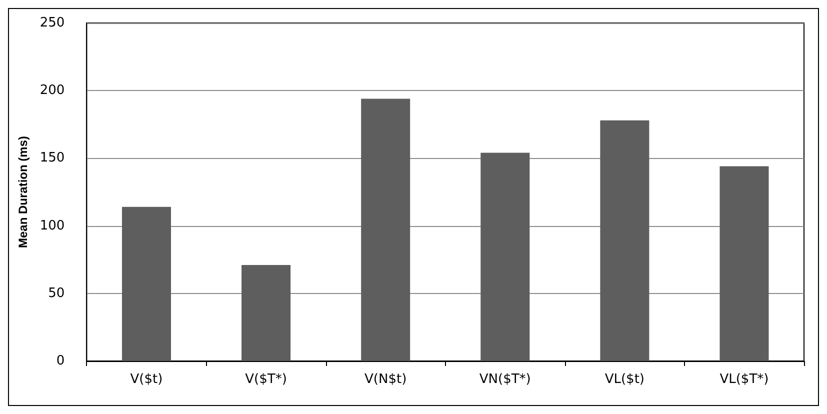 The image size is (827, 414). Describe the element at coordinates (52, 226) in the screenshot. I see `y-tick-label: 100` at that location.